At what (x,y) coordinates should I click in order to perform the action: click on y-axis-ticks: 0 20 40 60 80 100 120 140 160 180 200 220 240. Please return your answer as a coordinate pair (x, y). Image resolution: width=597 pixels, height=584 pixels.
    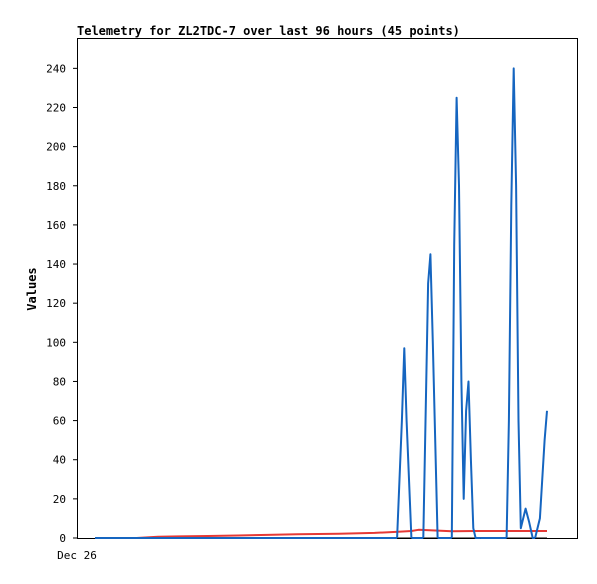
    Looking at the image, I should click on (62, 303).